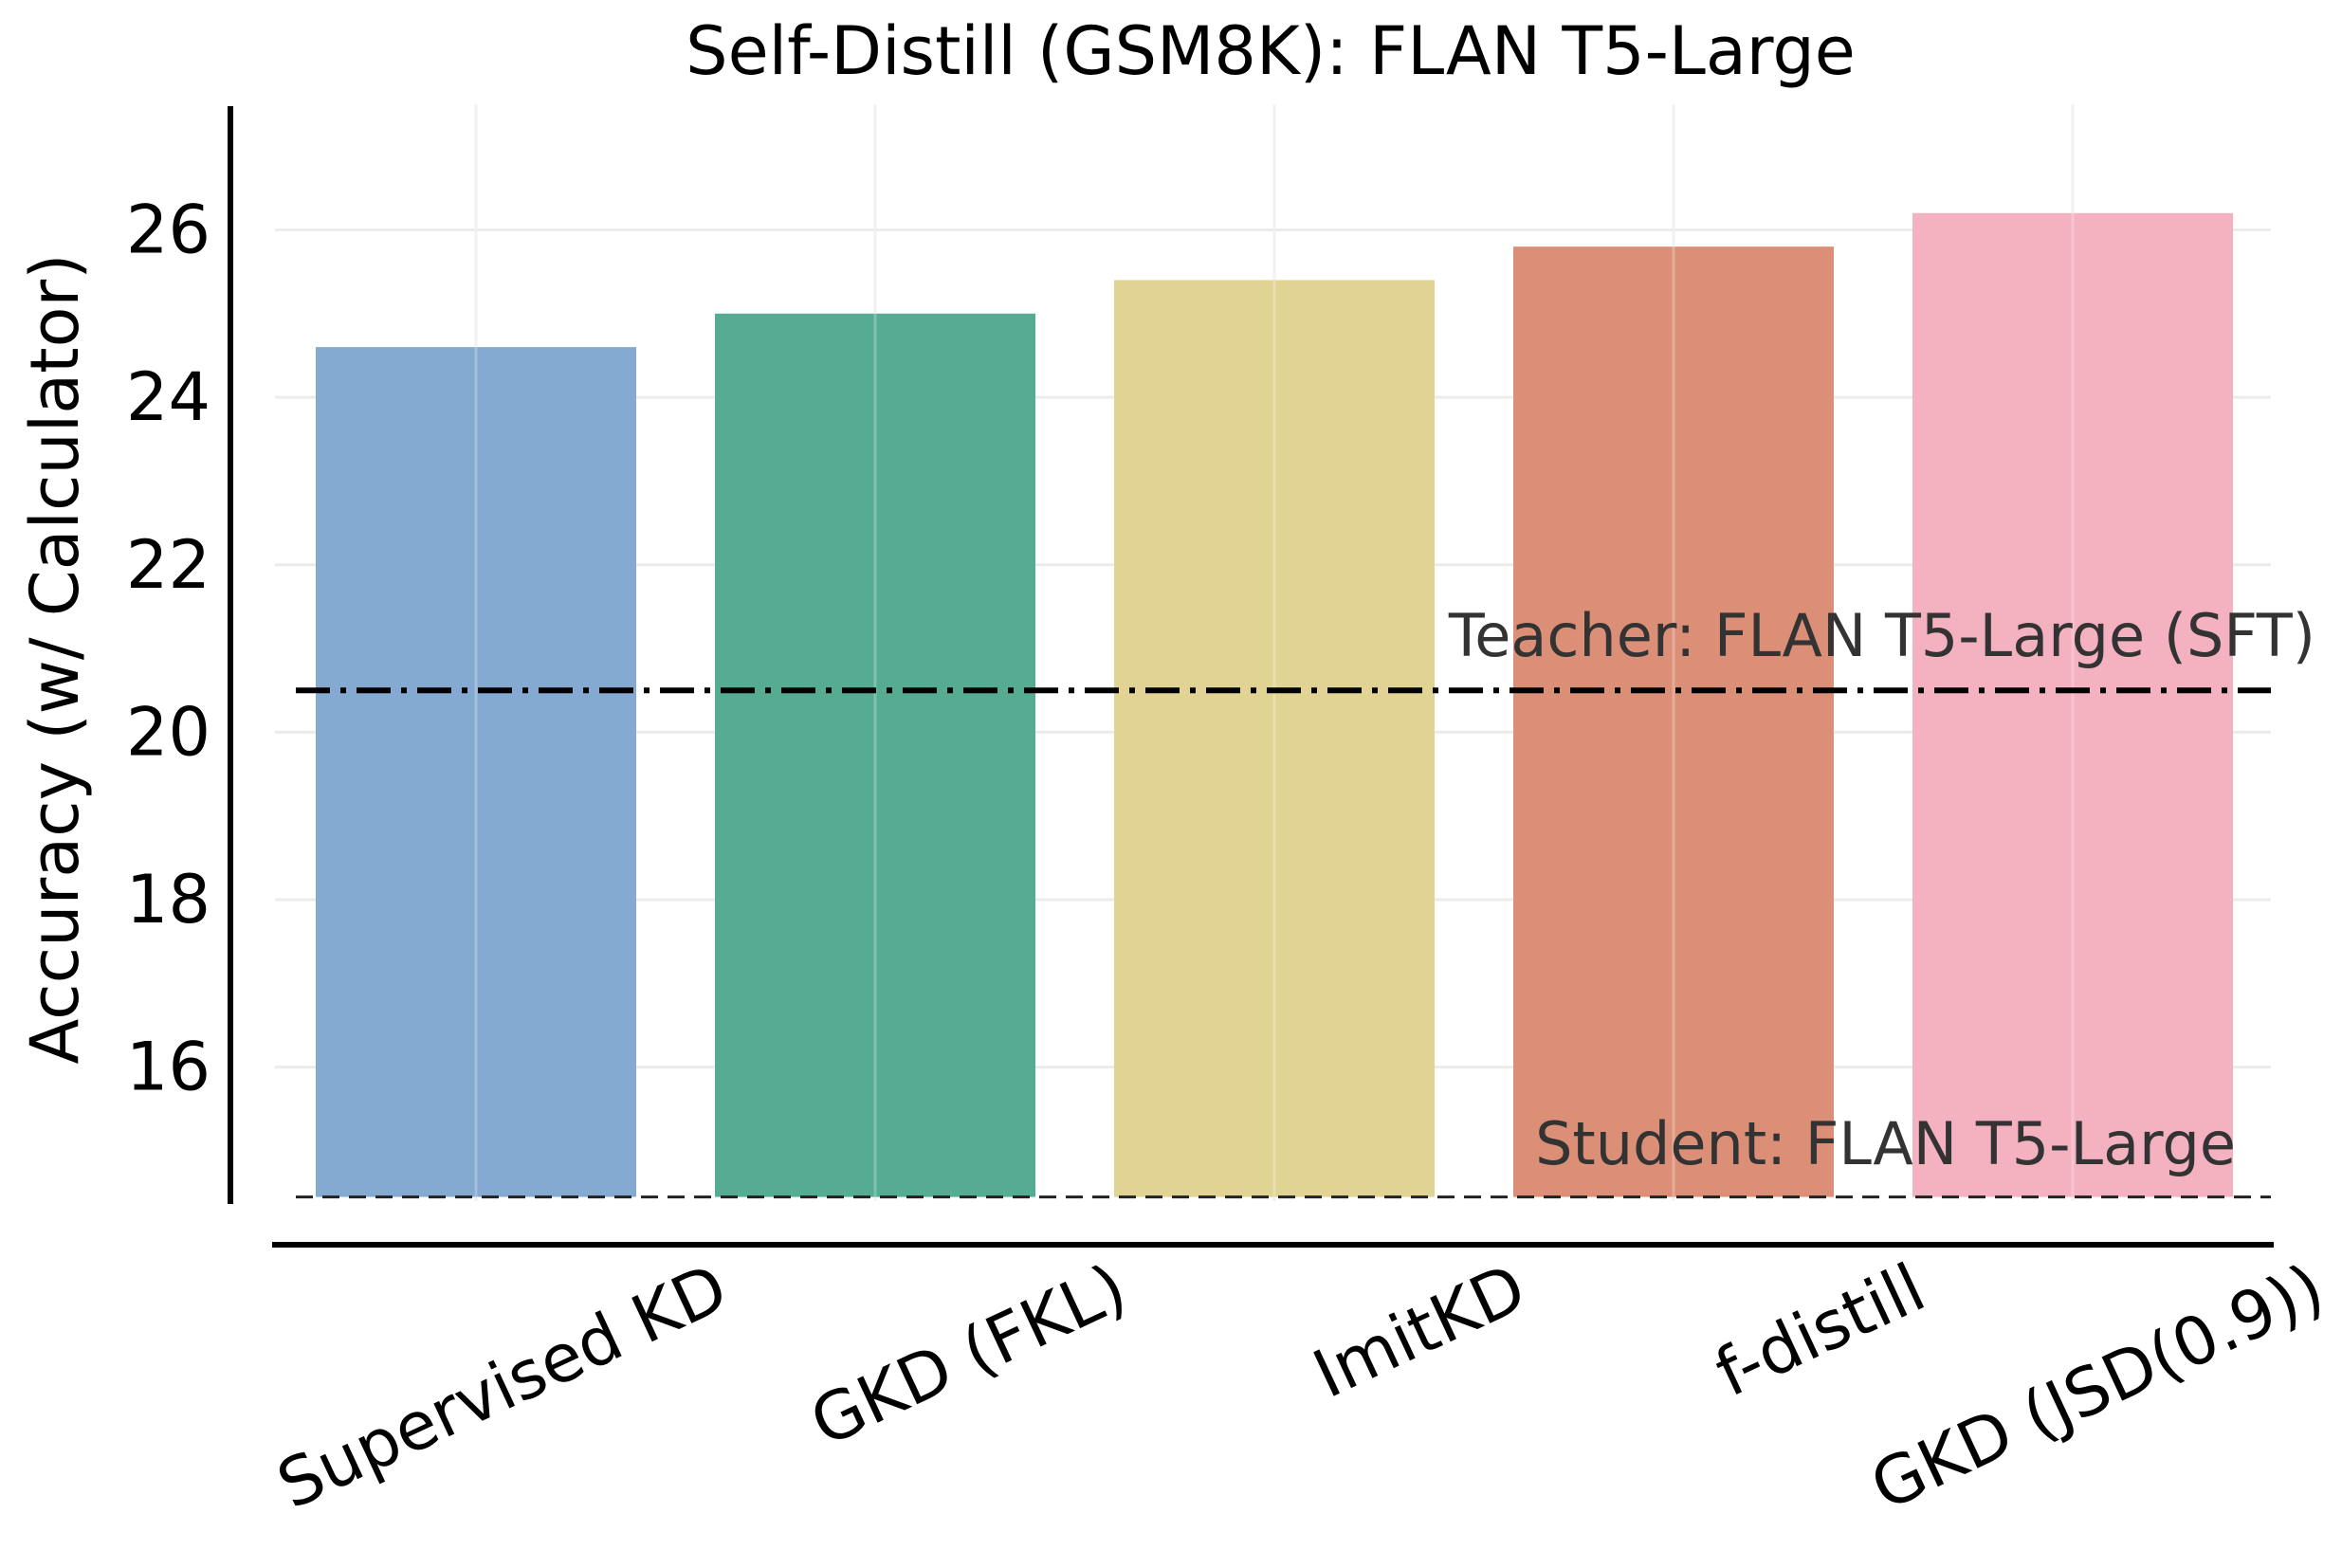 The height and width of the screenshot is (1568, 2342). Describe the element at coordinates (168, 397) in the screenshot. I see `y-tick-label: 24` at that location.